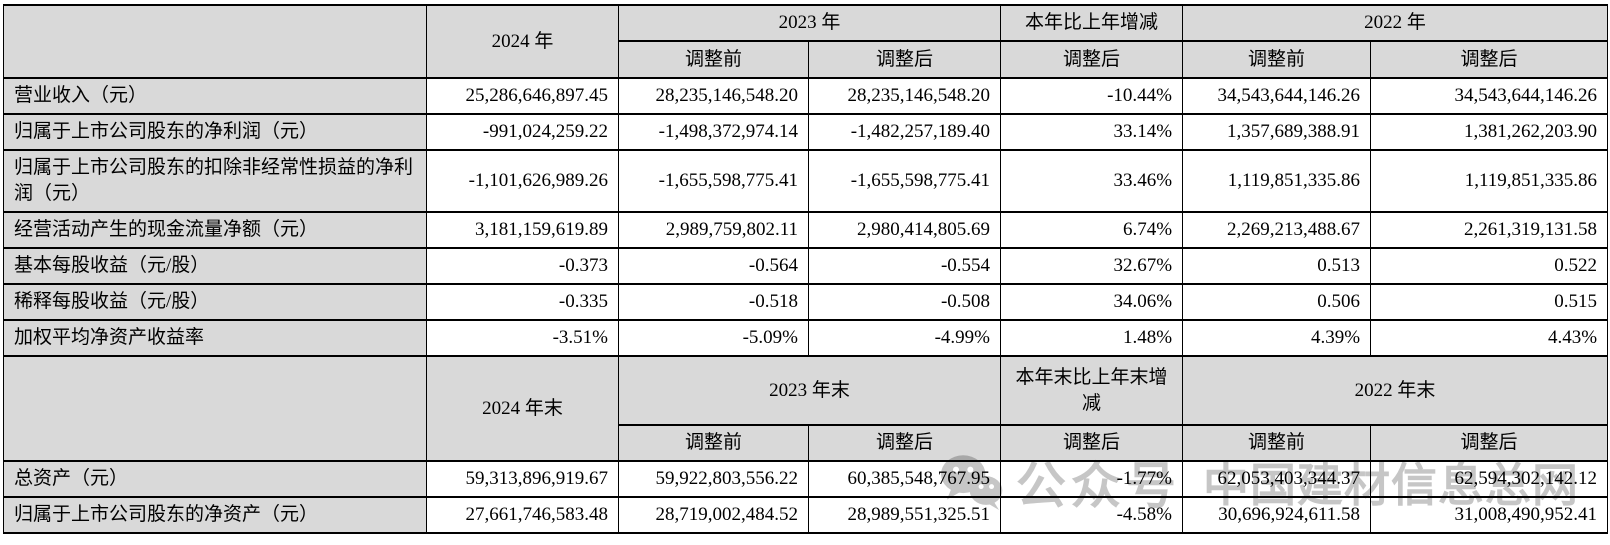 This screenshot has height=545, width=1610. Describe the element at coordinates (1277, 230) in the screenshot. I see `cell-2022-pre: 2,269,213,488.67` at that location.